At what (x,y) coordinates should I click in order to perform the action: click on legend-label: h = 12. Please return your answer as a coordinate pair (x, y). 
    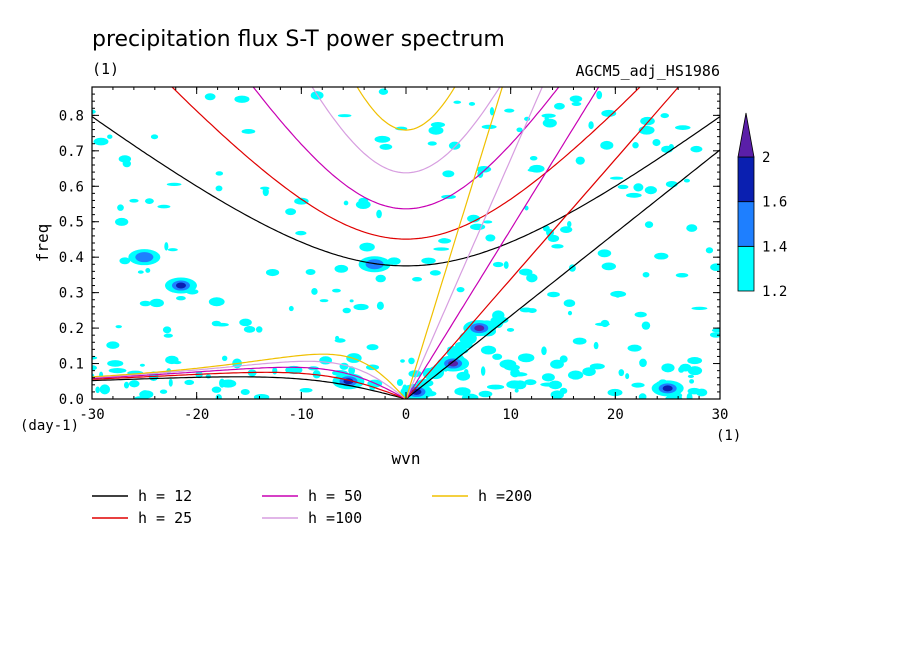
    Looking at the image, I should click on (165, 496).